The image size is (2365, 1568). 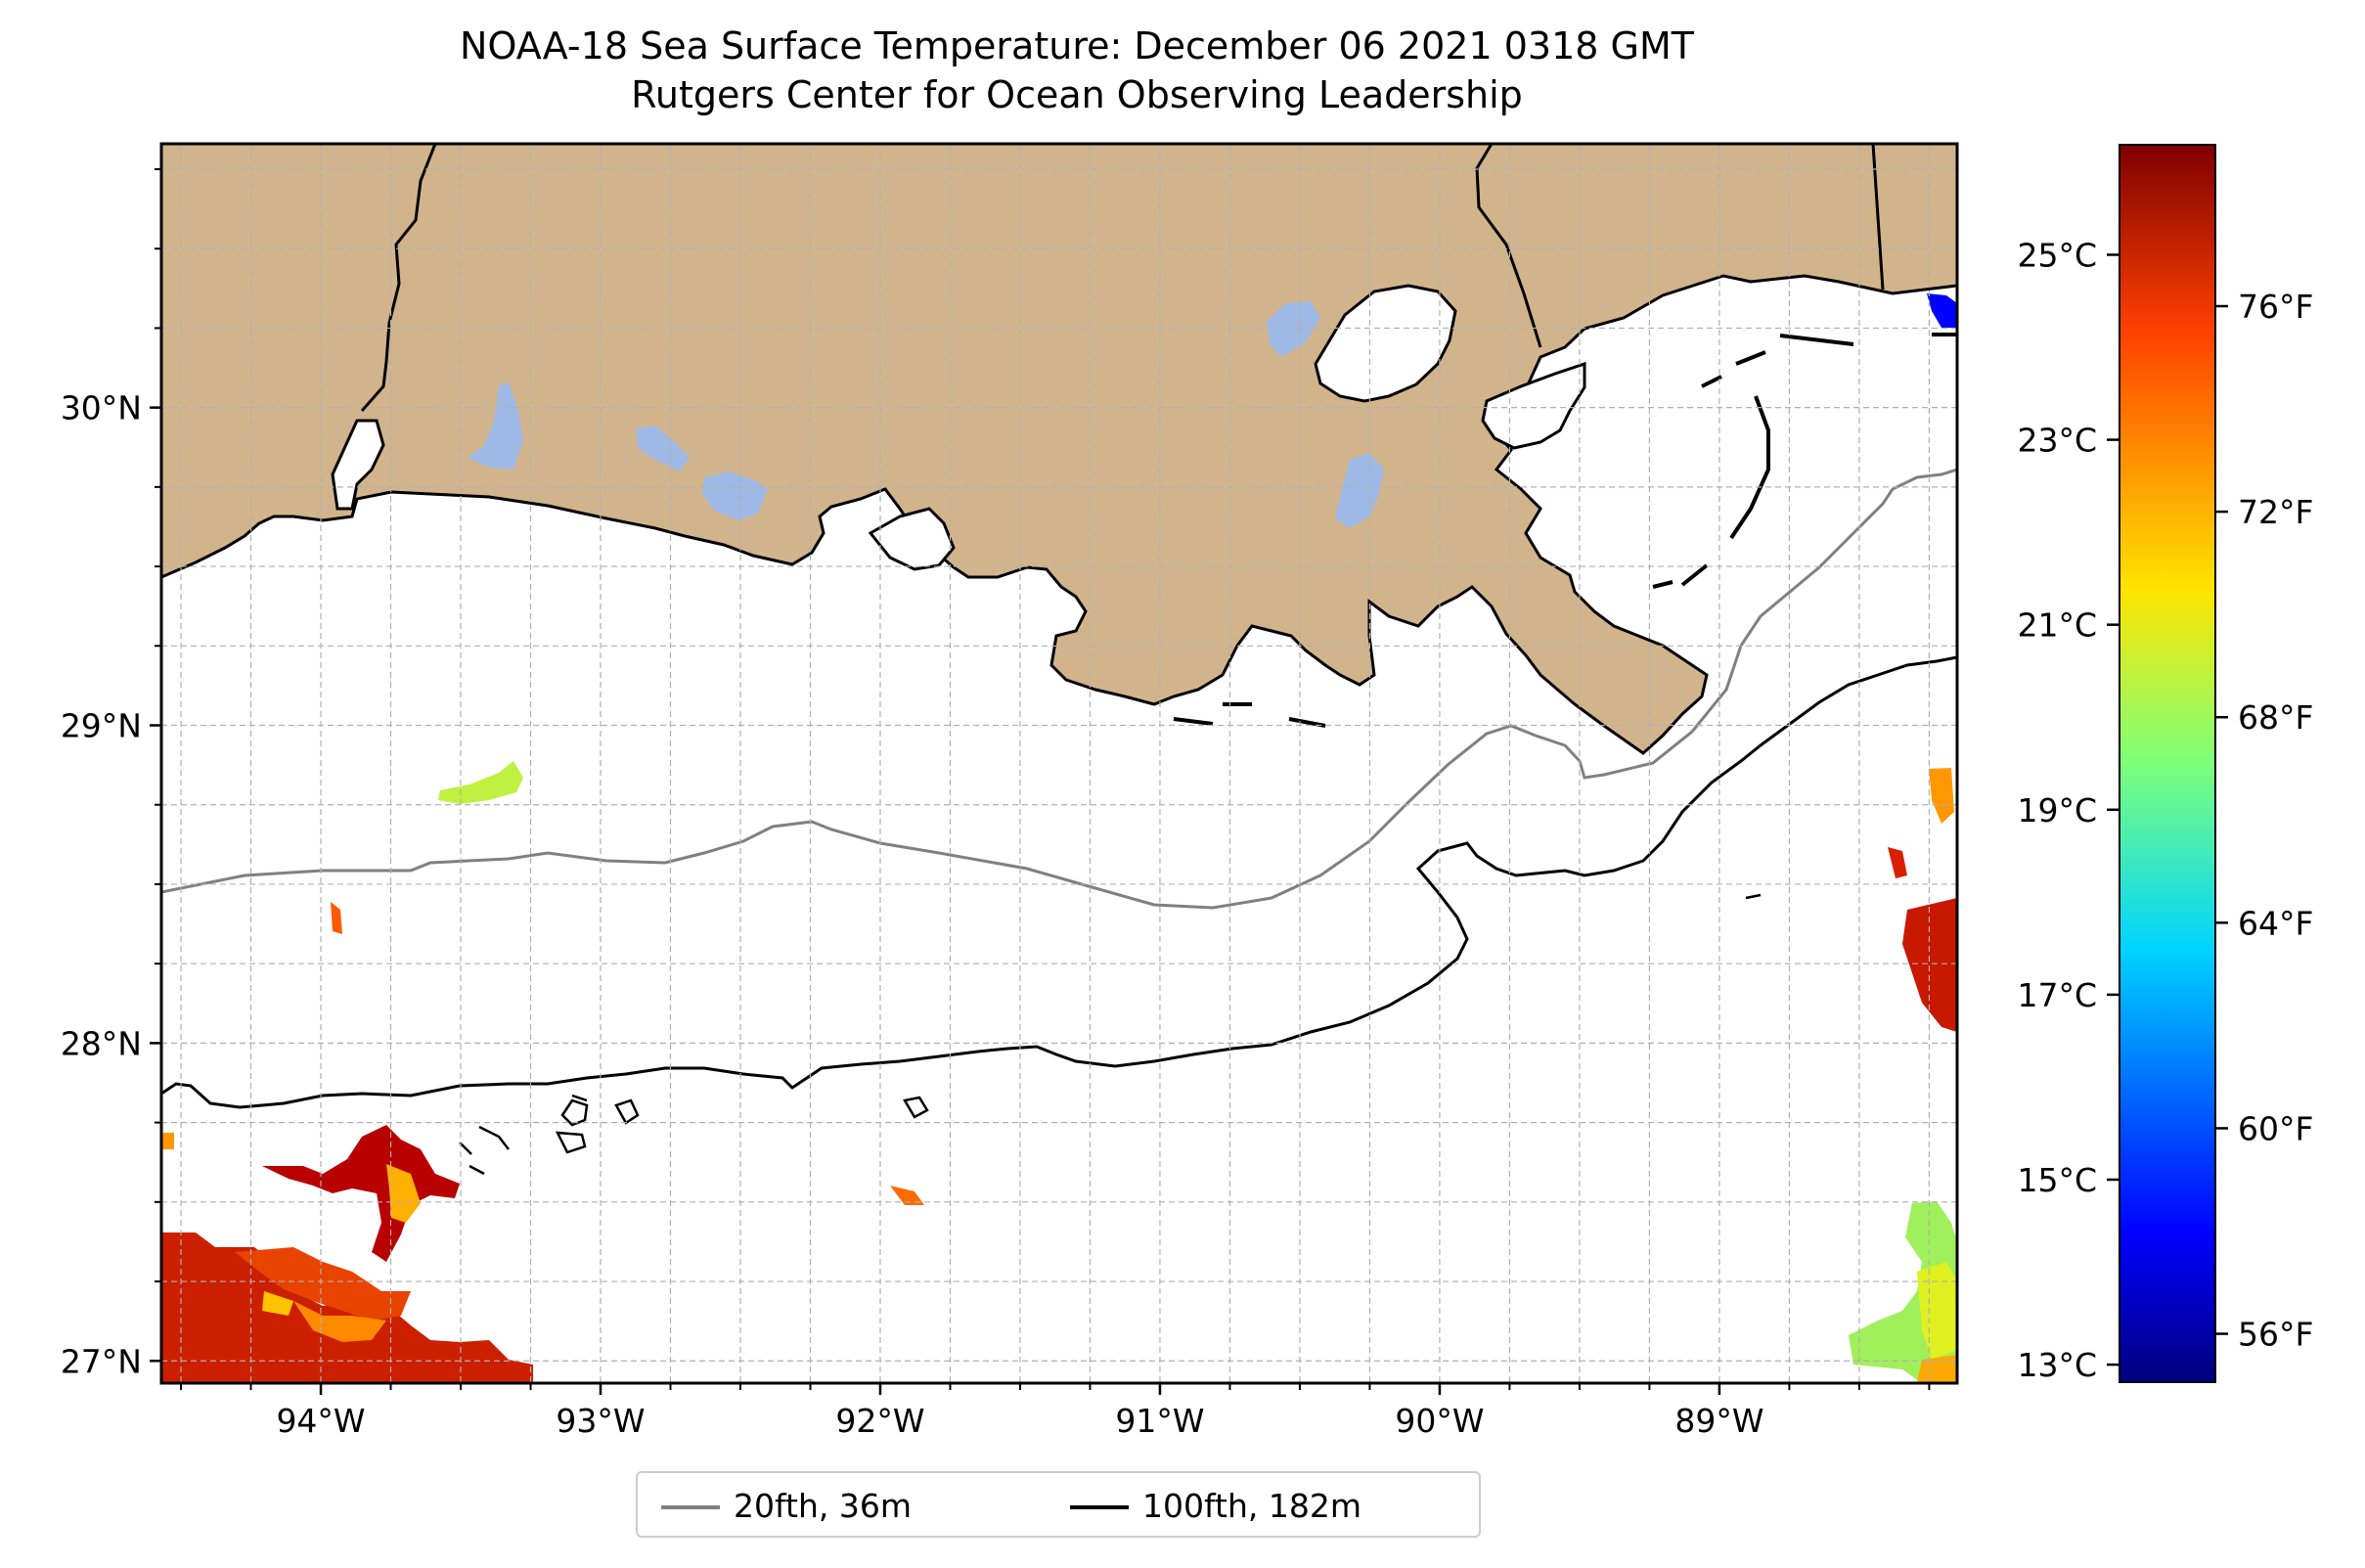 What do you see at coordinates (1159, 1421) in the screenshot?
I see `lon-tick-label: 91°W` at bounding box center [1159, 1421].